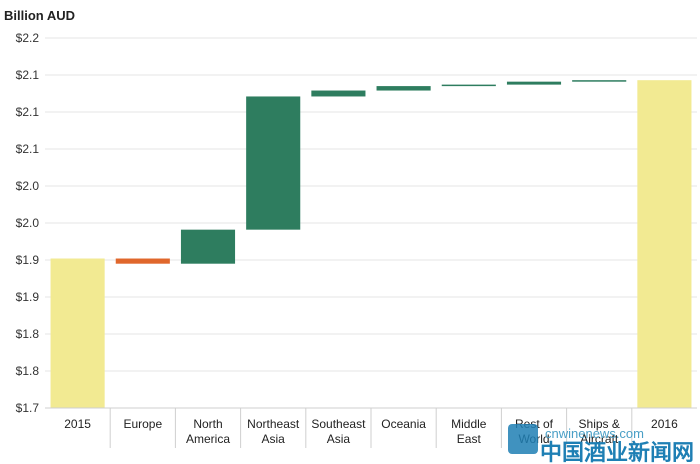 This screenshot has height=464, width=700. Describe the element at coordinates (371, 427) in the screenshot. I see `axes` at that location.